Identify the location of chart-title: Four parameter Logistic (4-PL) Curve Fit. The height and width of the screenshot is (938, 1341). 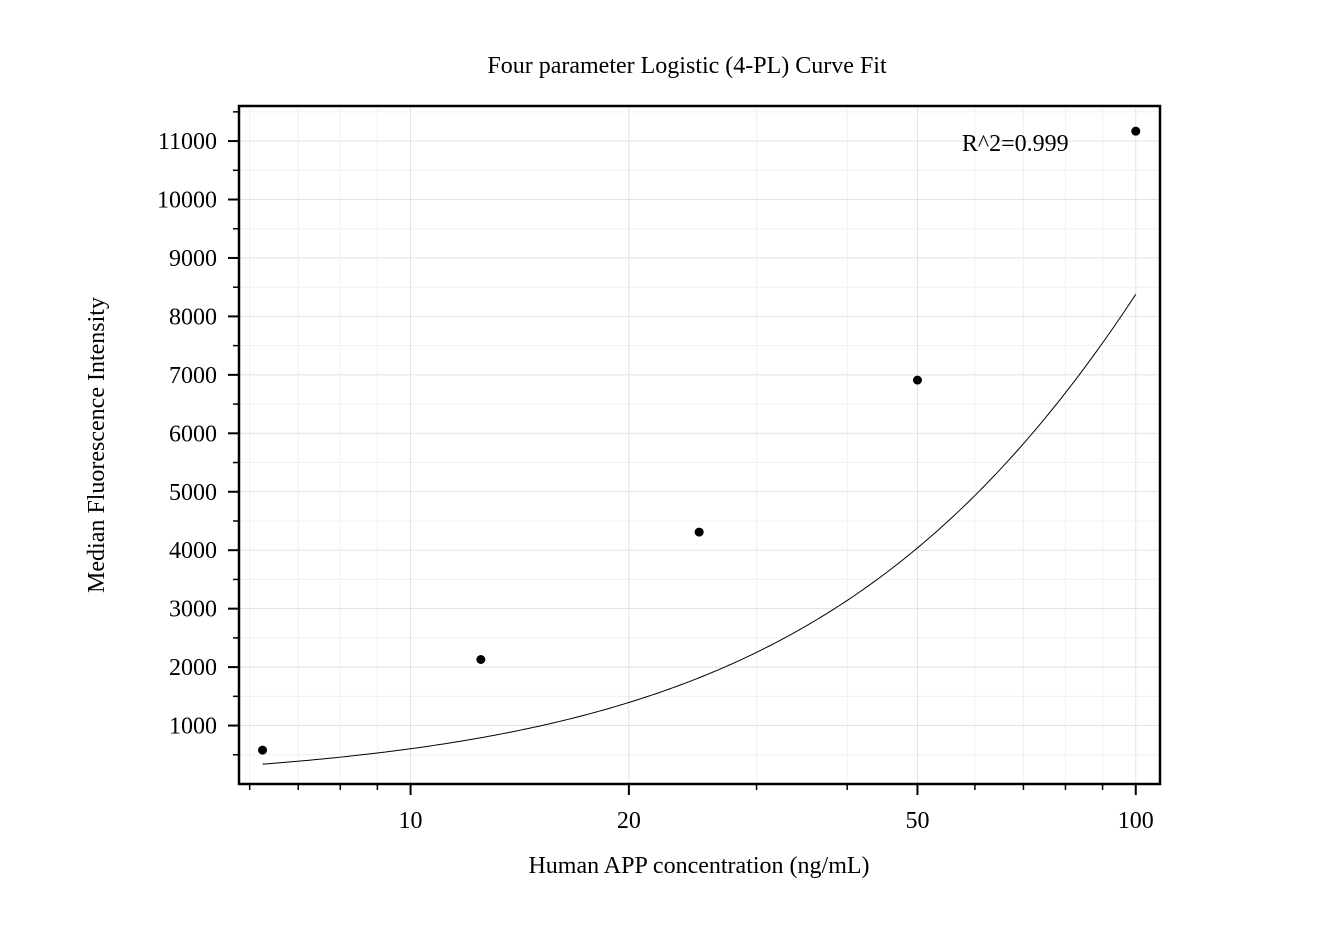
(687, 66).